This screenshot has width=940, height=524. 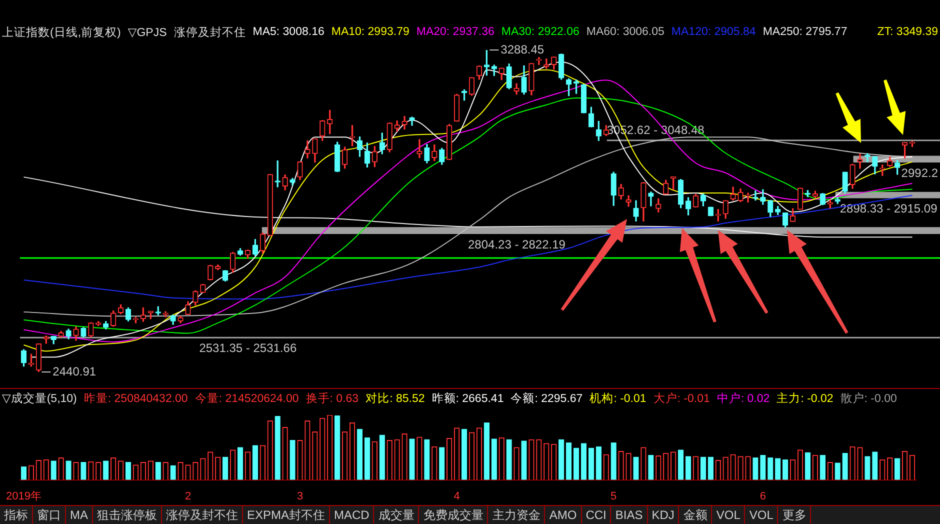 What do you see at coordinates (39, 398) in the screenshot?
I see `chart-title: ▽成交量(5,10)` at bounding box center [39, 398].